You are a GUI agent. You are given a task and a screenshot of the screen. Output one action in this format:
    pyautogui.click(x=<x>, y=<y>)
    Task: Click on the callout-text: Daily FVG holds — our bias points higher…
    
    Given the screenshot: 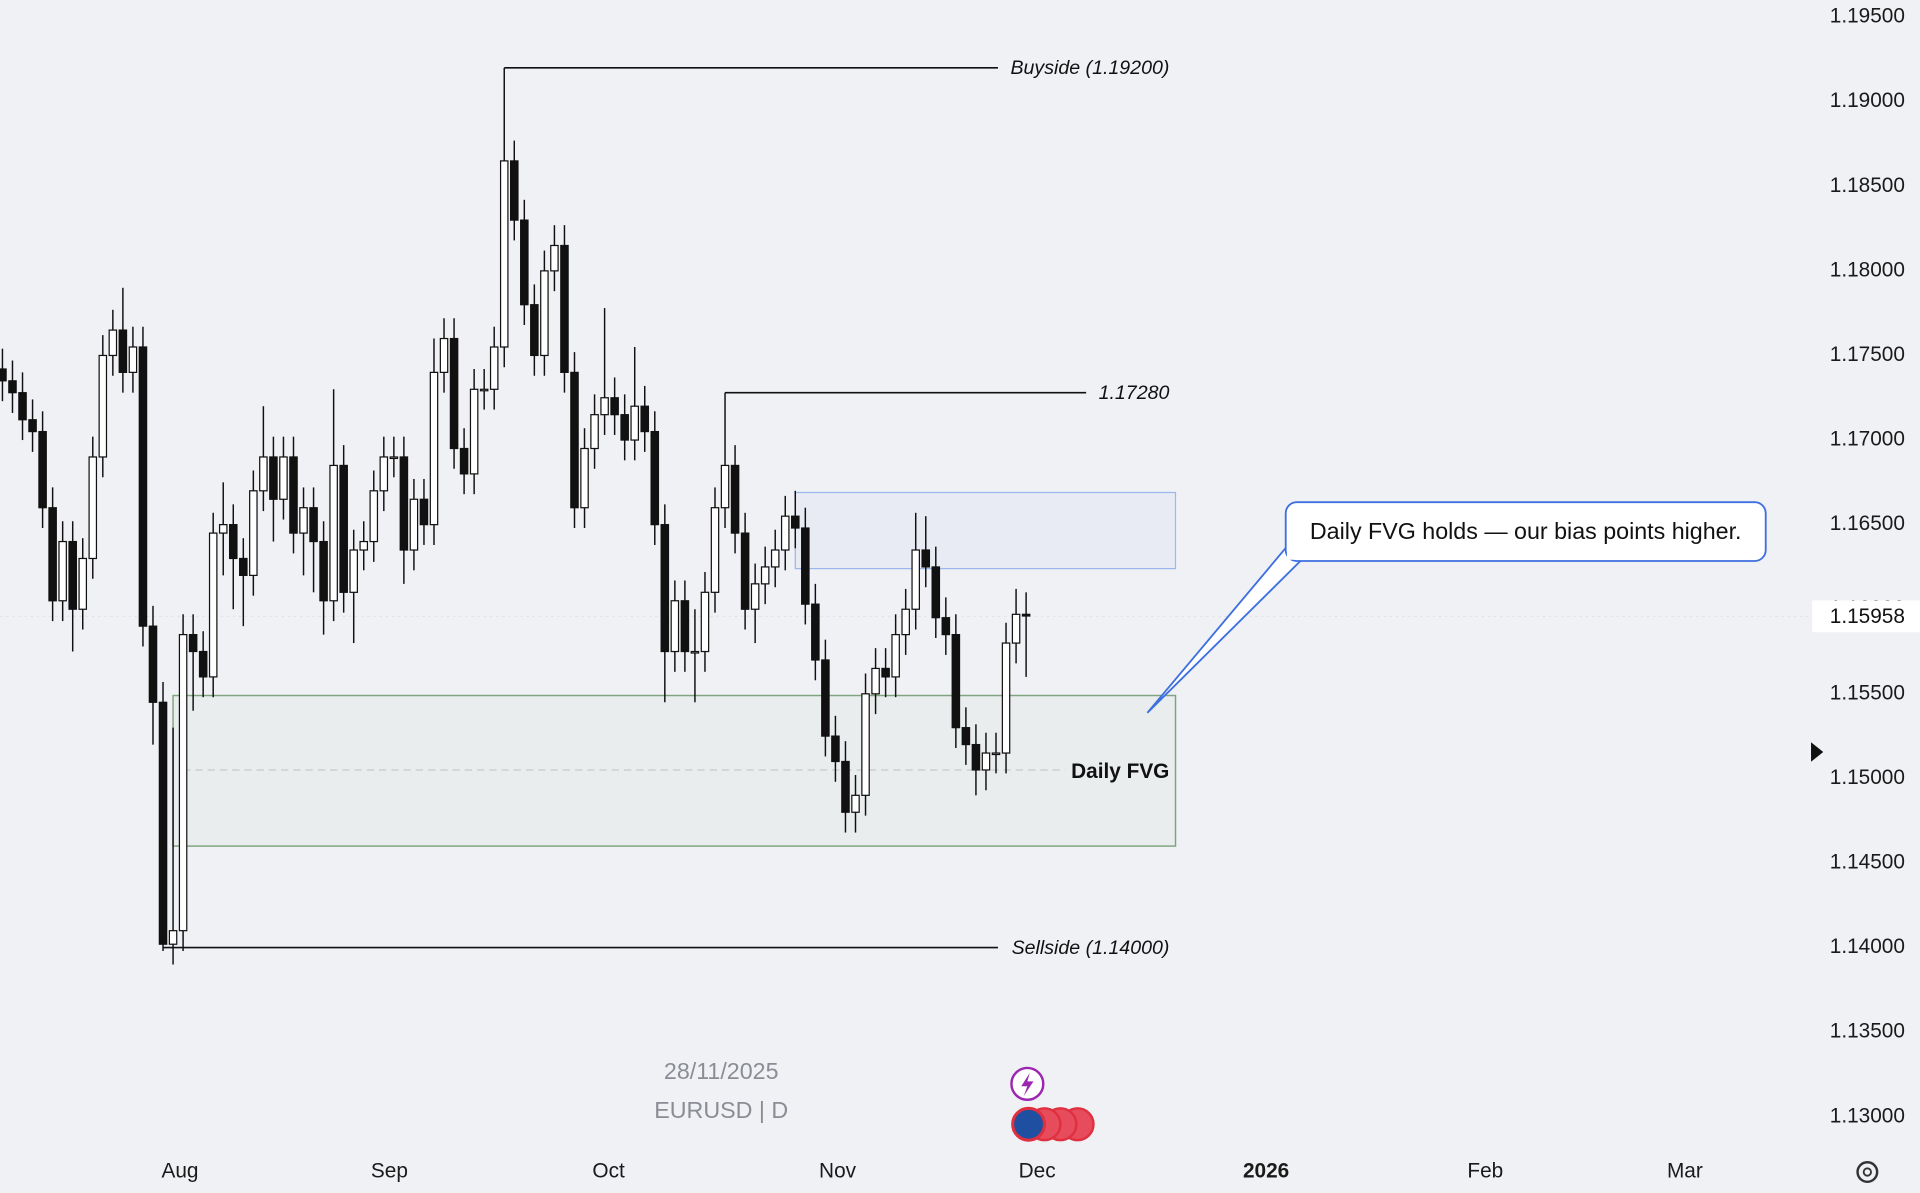 What is the action you would take?
    pyautogui.click(x=1526, y=531)
    